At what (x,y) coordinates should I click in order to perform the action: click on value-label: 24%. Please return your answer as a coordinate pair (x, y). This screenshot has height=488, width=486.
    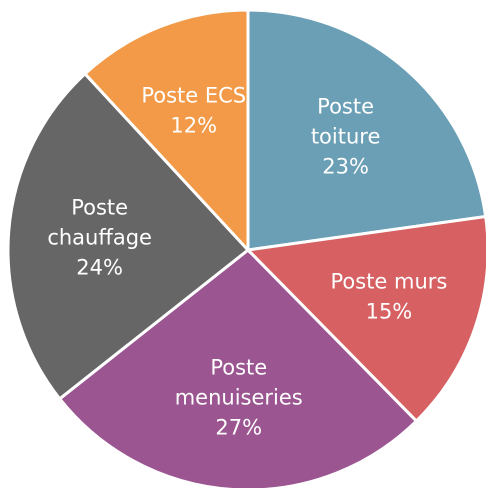
    Looking at the image, I should click on (99, 267).